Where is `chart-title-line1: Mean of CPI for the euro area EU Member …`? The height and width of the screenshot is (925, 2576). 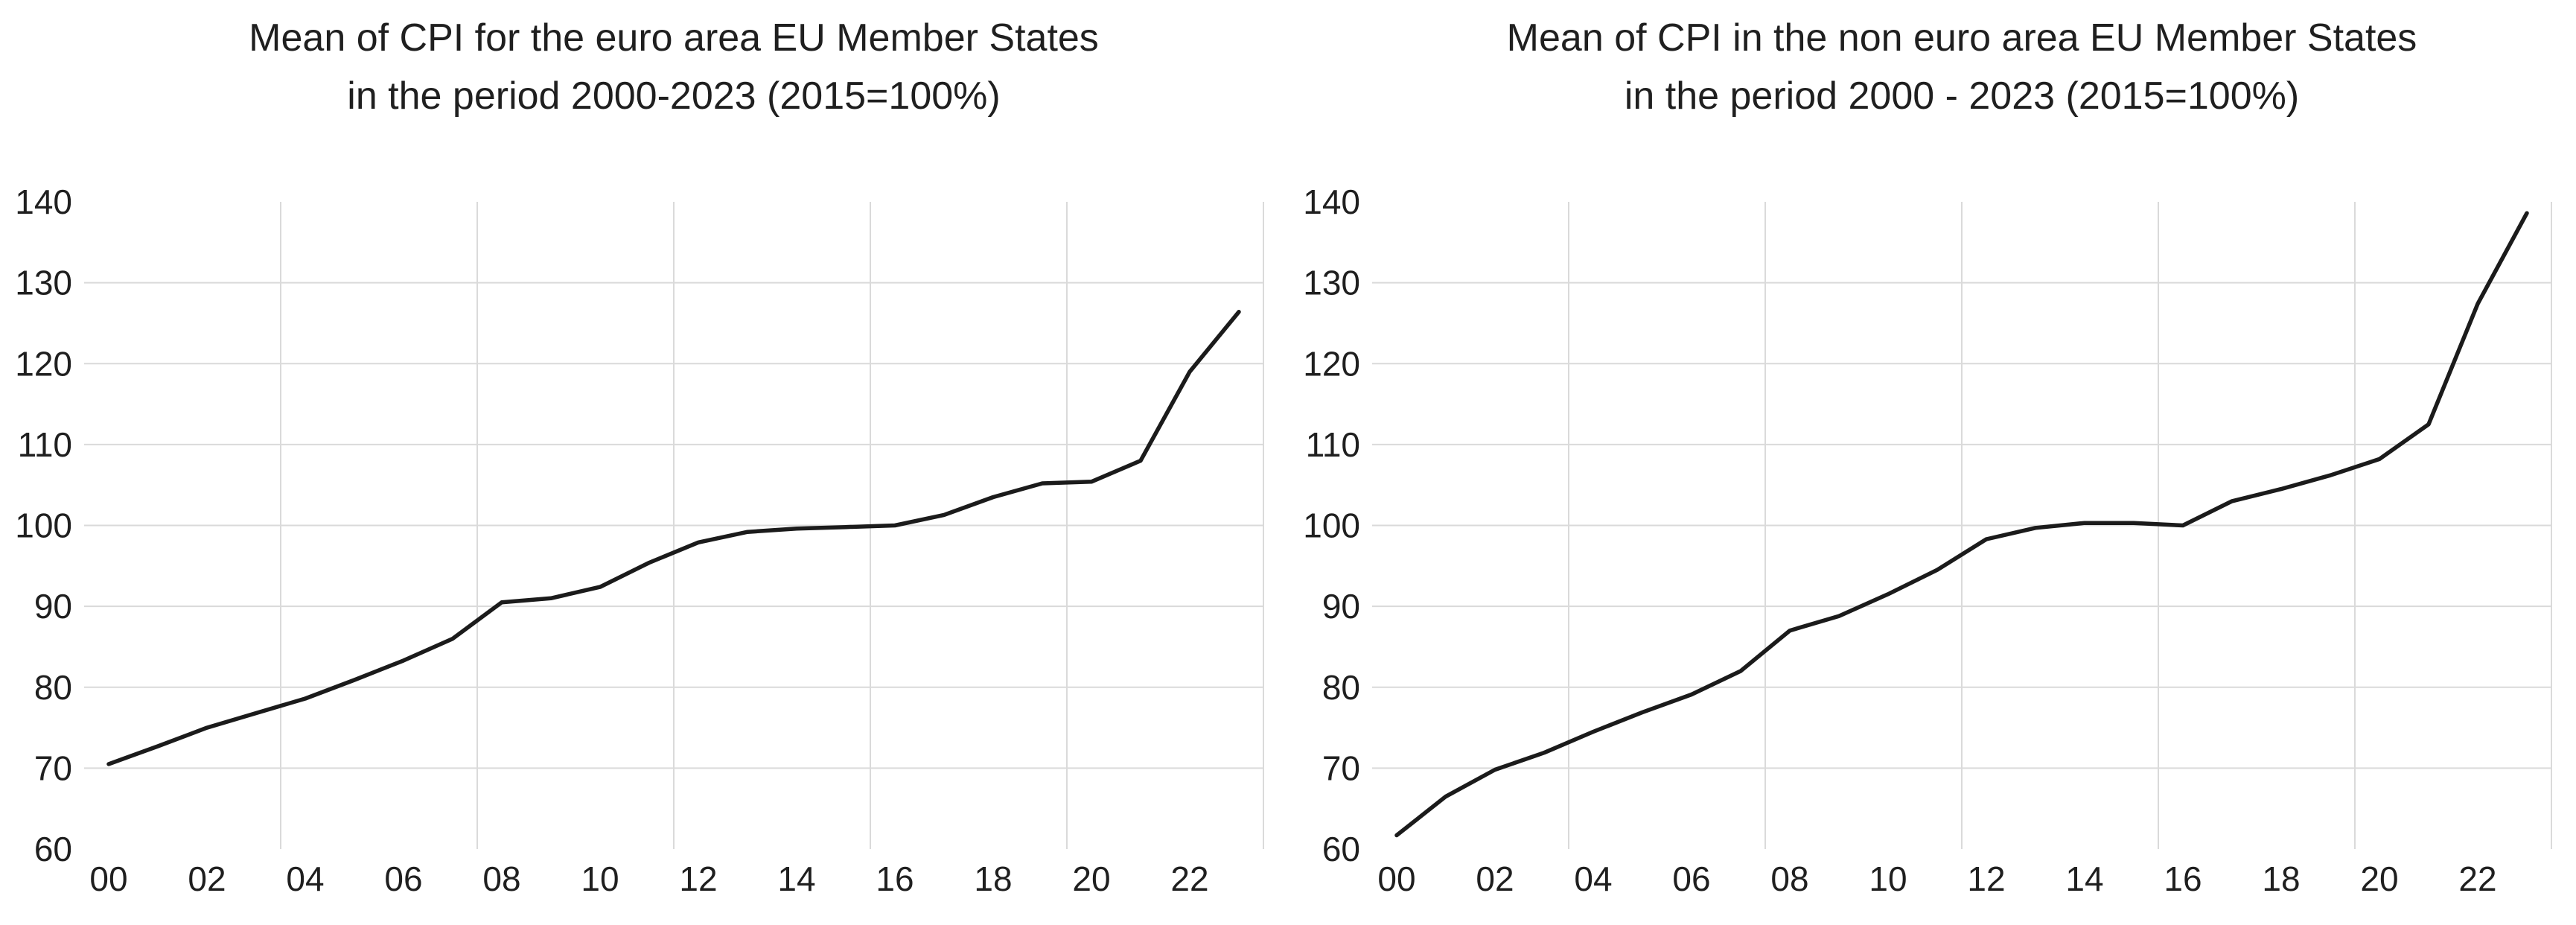 chart-title-line1: Mean of CPI for the euro area EU Member … is located at coordinates (674, 38).